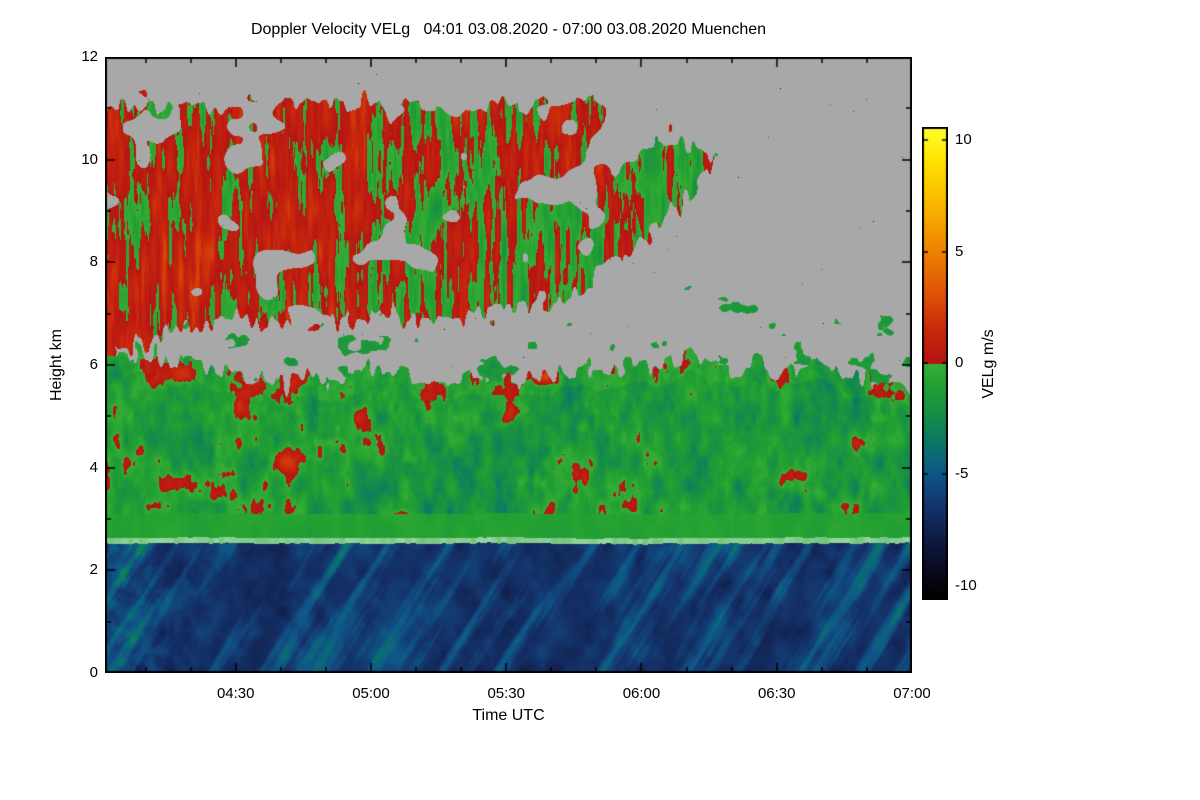  Describe the element at coordinates (371, 693) in the screenshot. I see `x-tick-label: 05:00` at that location.